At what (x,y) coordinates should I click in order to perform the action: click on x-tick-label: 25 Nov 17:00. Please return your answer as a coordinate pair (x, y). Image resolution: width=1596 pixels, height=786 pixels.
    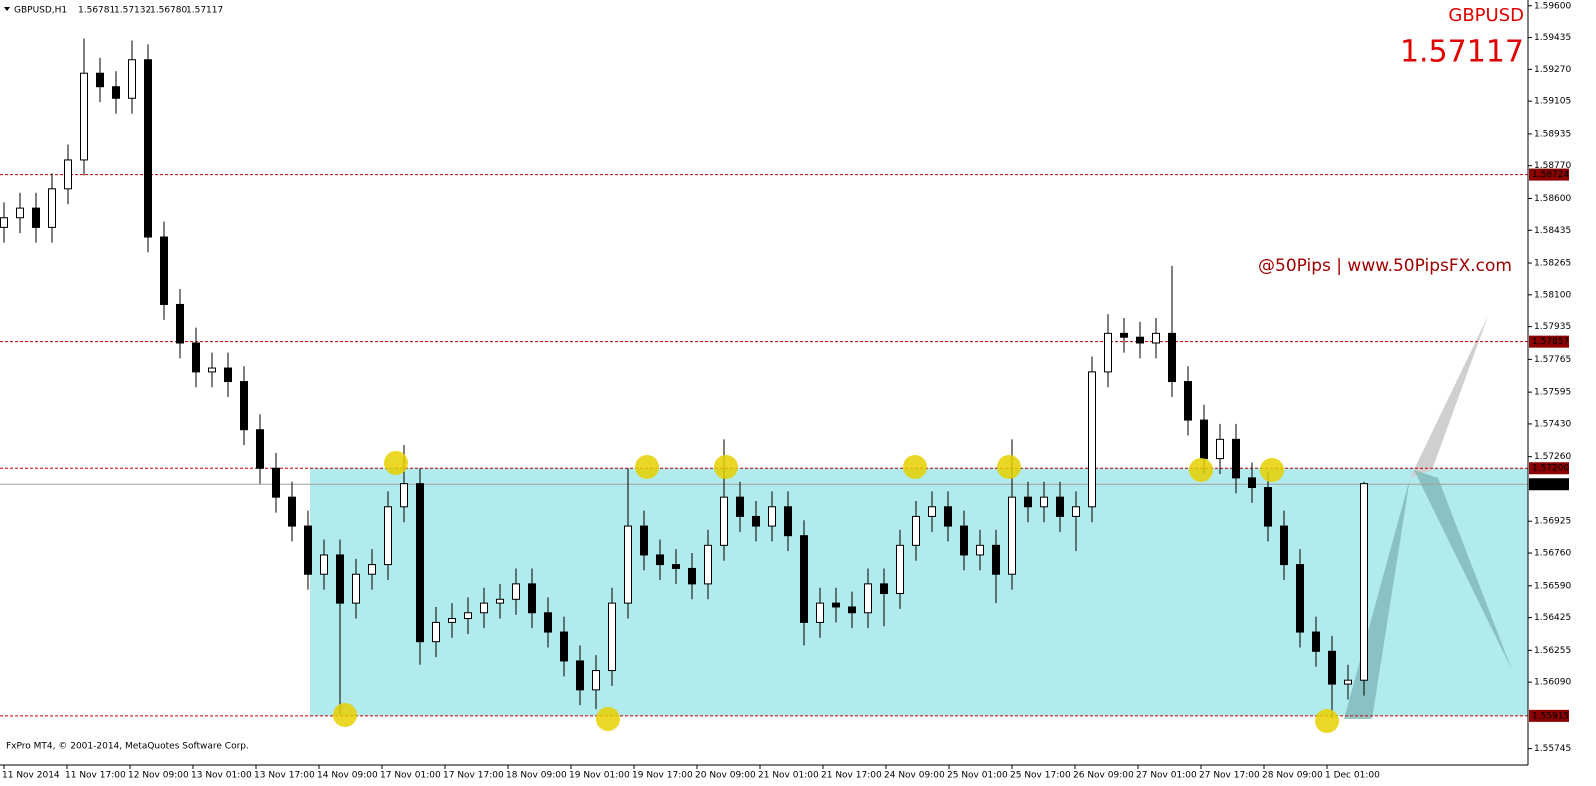
    Looking at the image, I should click on (1040, 776).